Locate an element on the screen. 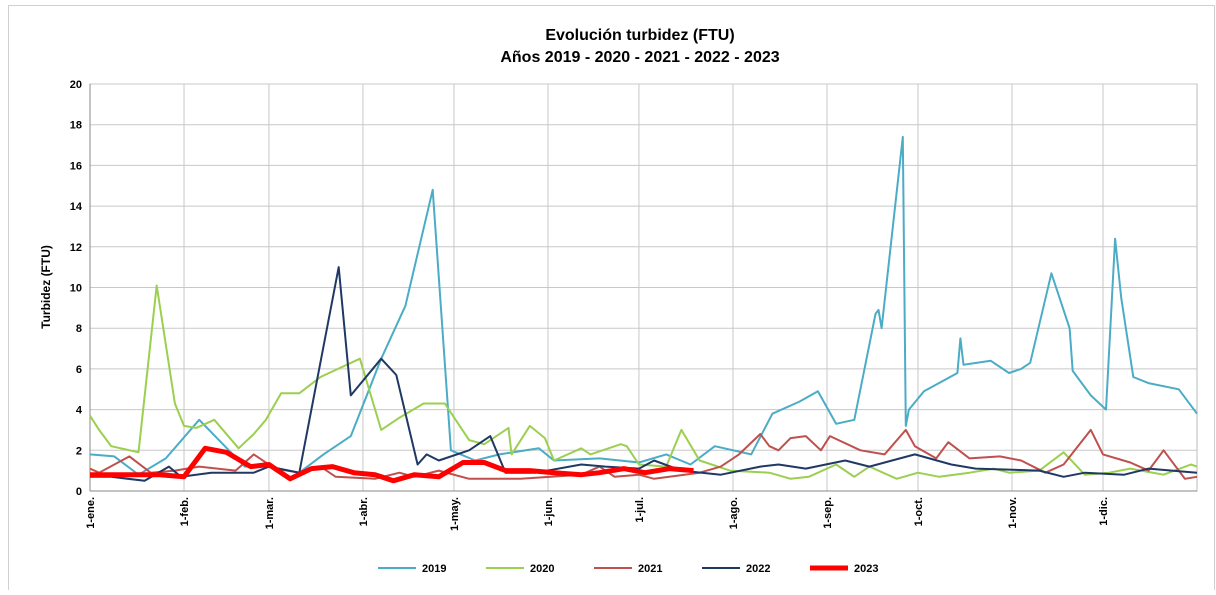 The width and height of the screenshot is (1216, 595). x-tick-label: 1-jun. is located at coordinates (549, 511).